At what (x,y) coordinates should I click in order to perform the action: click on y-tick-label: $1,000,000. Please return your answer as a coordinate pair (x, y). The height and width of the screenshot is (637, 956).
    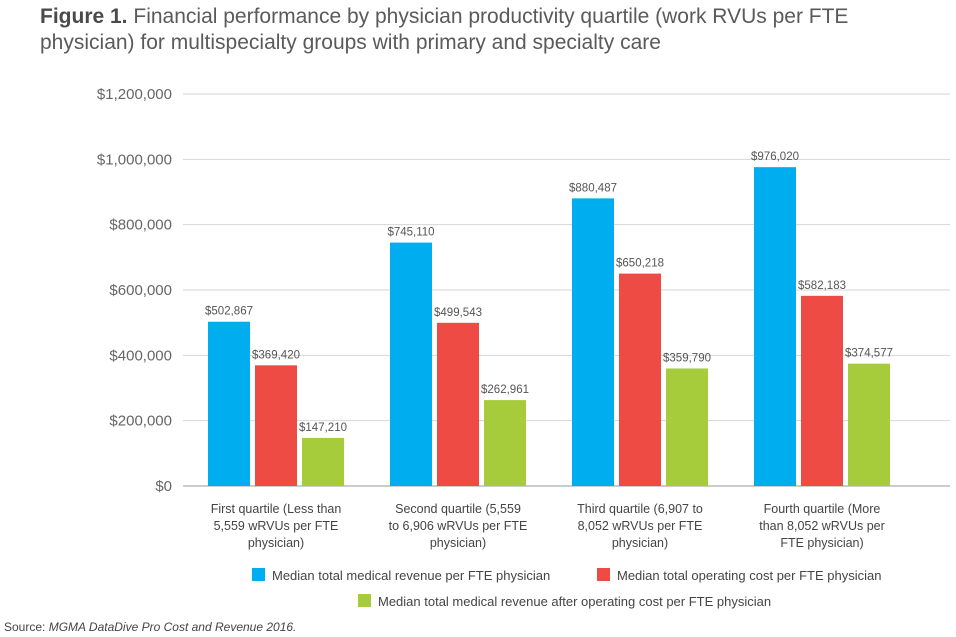
    Looking at the image, I should click on (134, 159).